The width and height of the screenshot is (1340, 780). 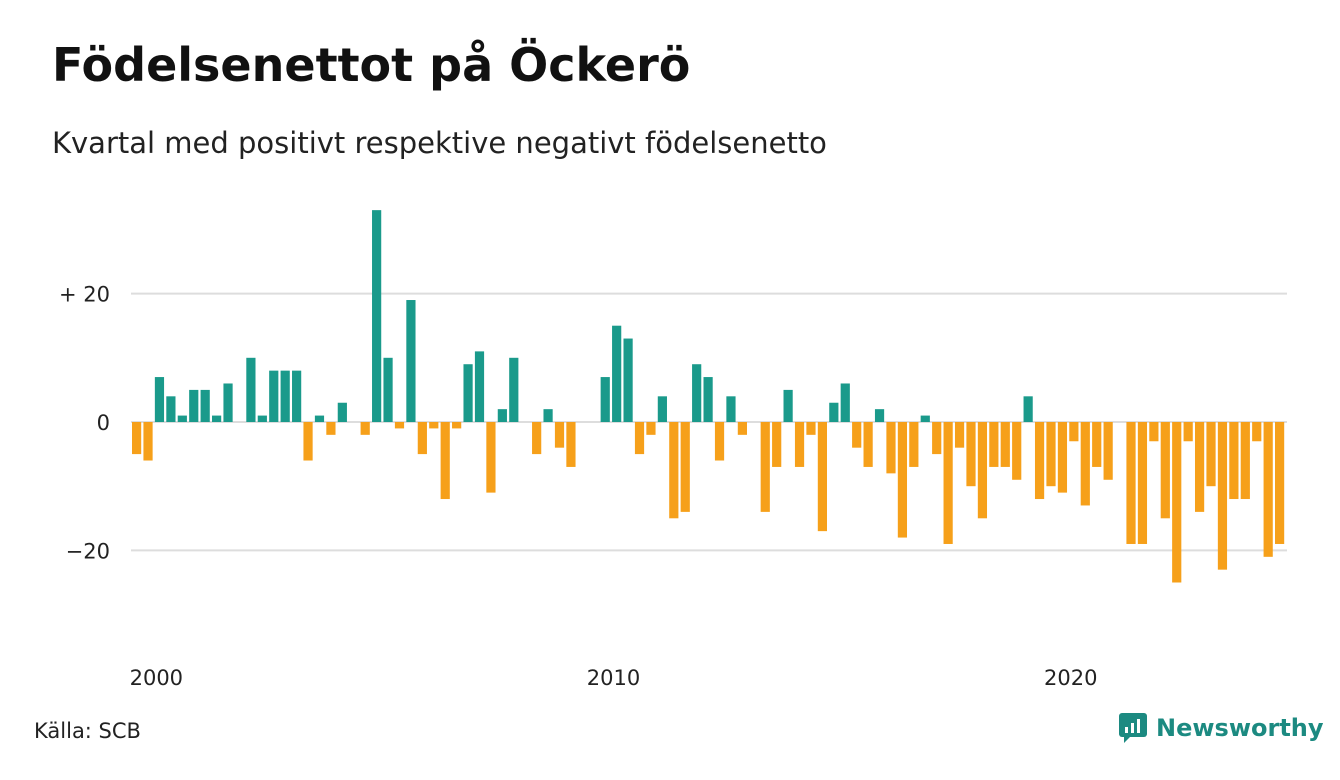 What do you see at coordinates (87, 731) in the screenshot?
I see `source-note: Källa: SCB` at bounding box center [87, 731].